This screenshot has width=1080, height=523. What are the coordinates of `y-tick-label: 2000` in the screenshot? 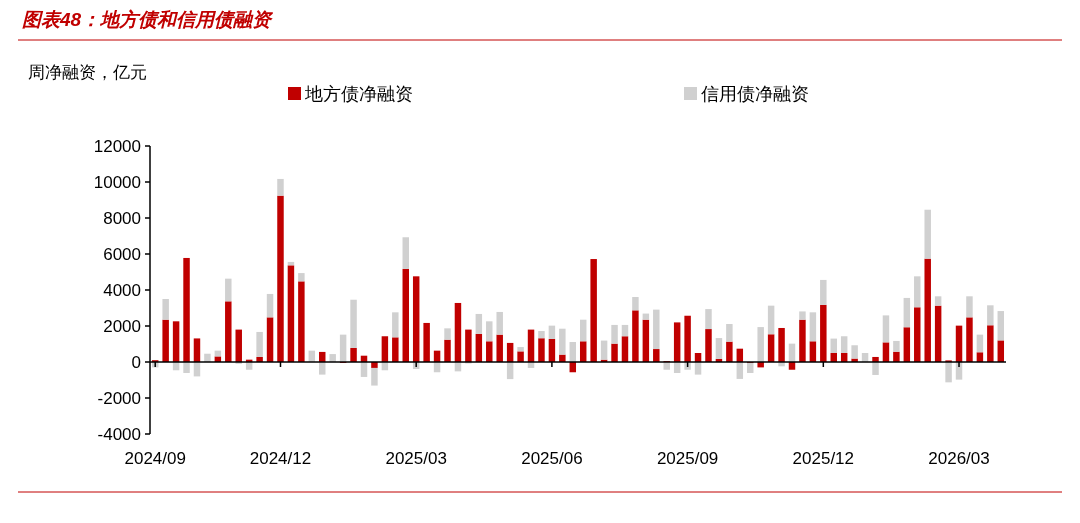 It's located at (122, 326).